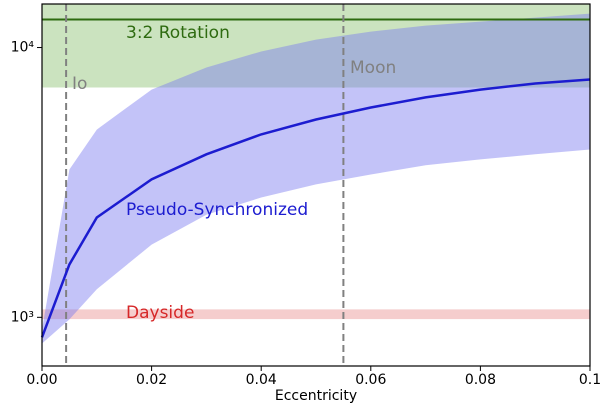 The width and height of the screenshot is (600, 406). What do you see at coordinates (160, 313) in the screenshot?
I see `region-label: Dayside` at bounding box center [160, 313].